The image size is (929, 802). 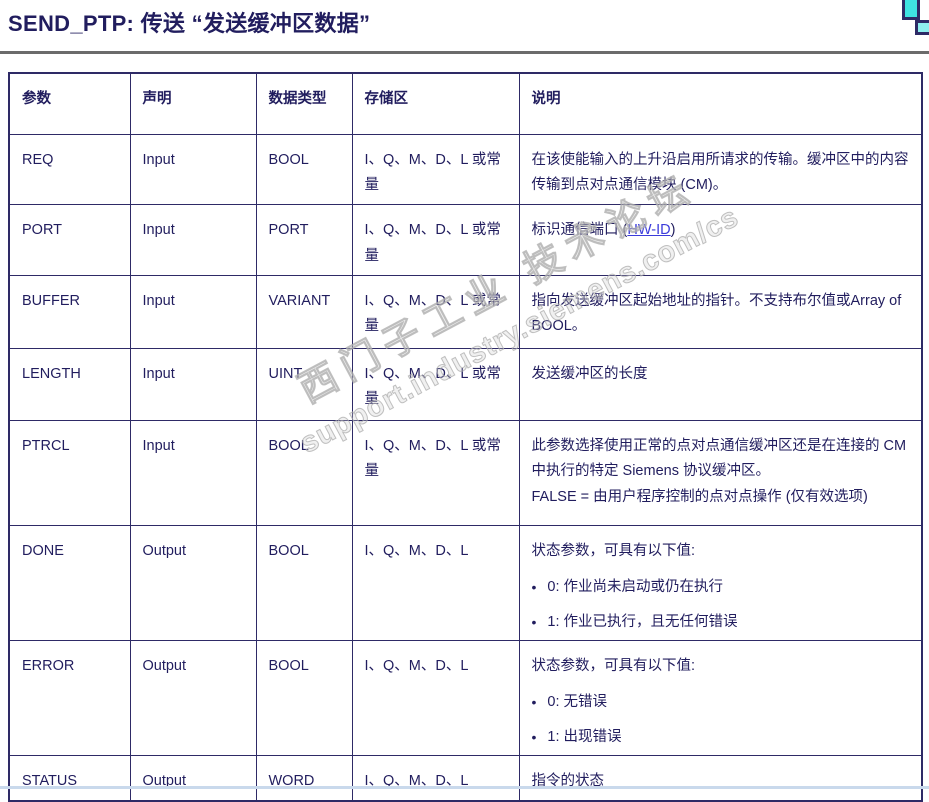 What do you see at coordinates (189, 23) in the screenshot?
I see `page-title: SEND_PTP: 传送 “发送缓冲区数据”` at bounding box center [189, 23].